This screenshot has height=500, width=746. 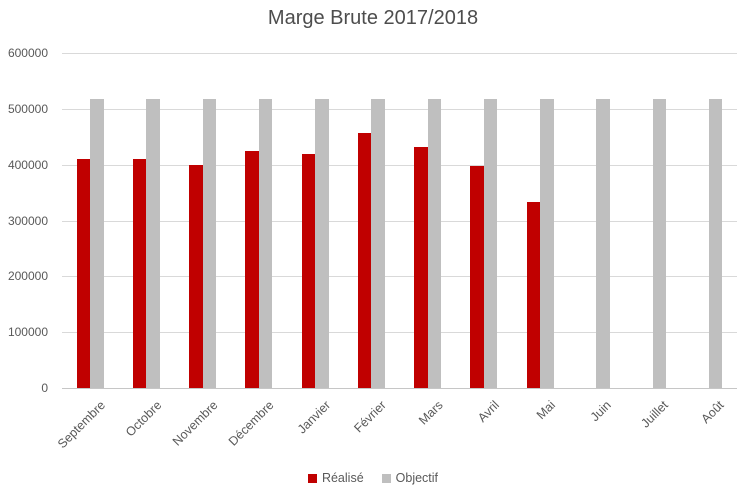 What do you see at coordinates (27, 53) in the screenshot?
I see `y-axis-tick-label: 600000` at bounding box center [27, 53].